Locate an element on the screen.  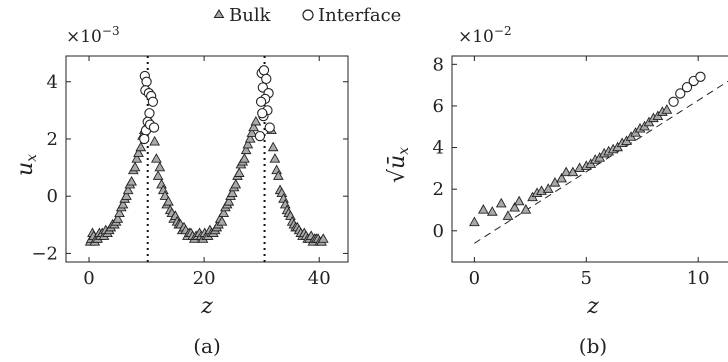
marks-b is located at coordinates (587, 149).